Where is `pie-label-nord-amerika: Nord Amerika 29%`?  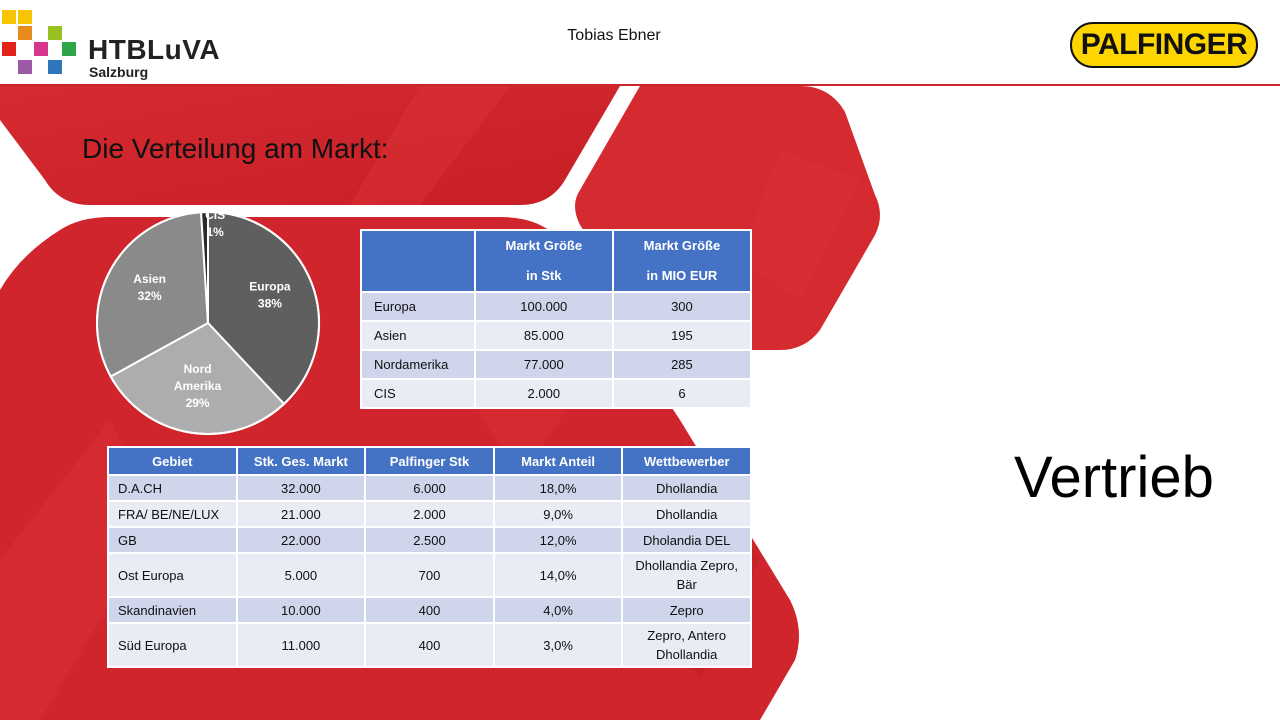 pie-label-nord-amerika: Nord Amerika 29% is located at coordinates (198, 386).